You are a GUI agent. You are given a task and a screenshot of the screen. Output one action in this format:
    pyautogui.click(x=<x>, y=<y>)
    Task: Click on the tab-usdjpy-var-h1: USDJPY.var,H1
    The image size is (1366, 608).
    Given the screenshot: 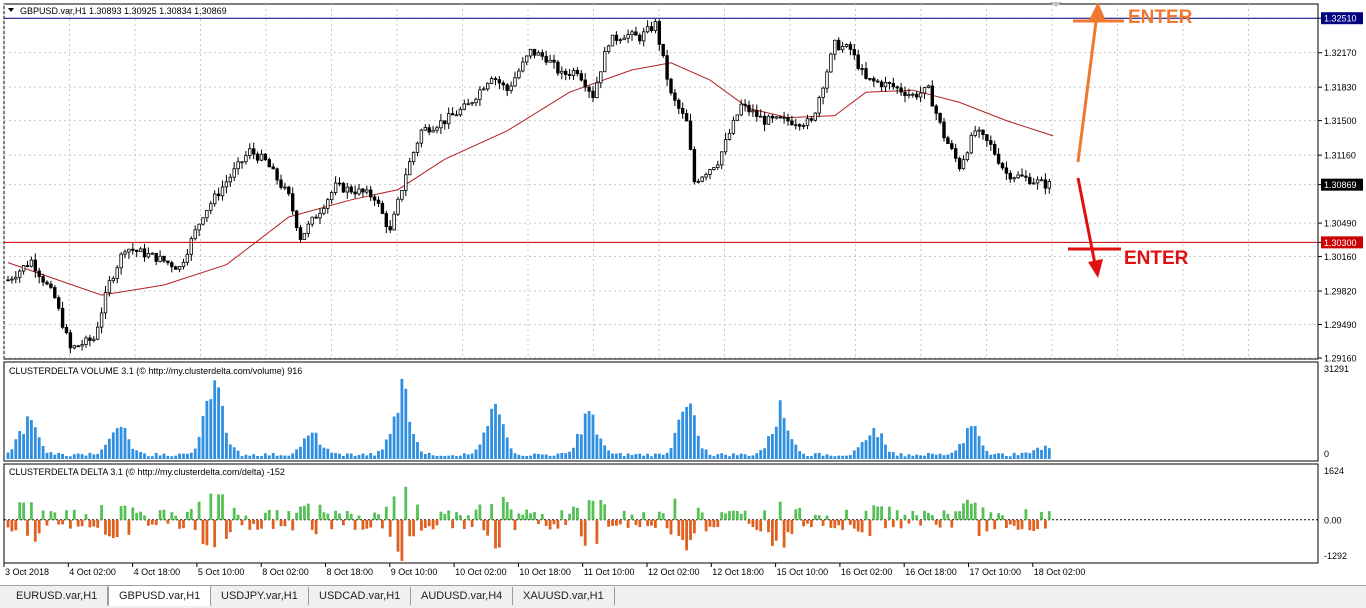 What is the action you would take?
    pyautogui.click(x=260, y=596)
    